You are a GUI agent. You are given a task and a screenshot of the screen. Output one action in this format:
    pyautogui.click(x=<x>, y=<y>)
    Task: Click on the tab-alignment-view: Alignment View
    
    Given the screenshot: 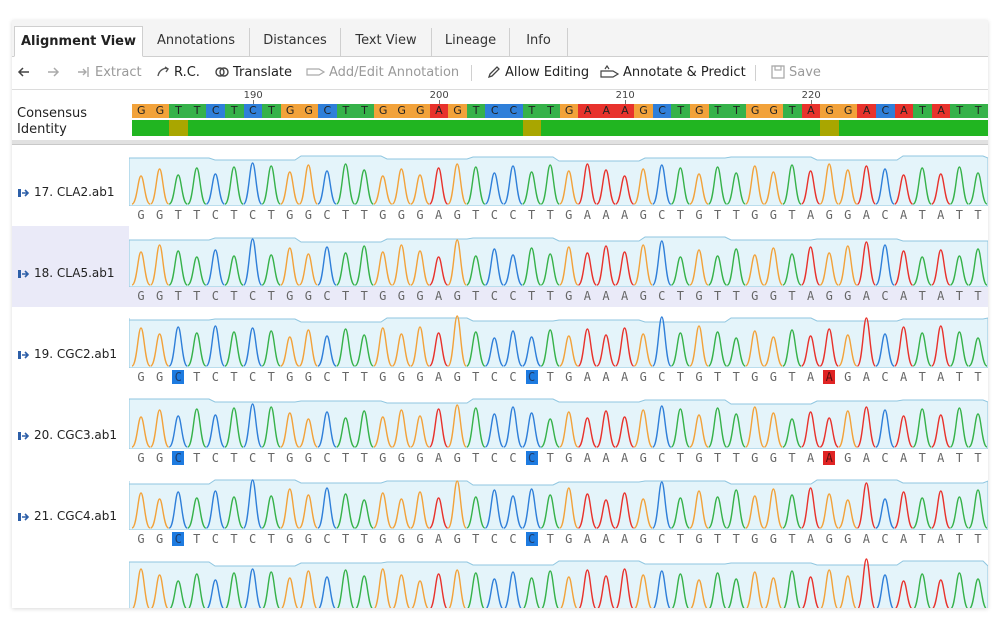 What is the action you would take?
    pyautogui.click(x=78, y=41)
    